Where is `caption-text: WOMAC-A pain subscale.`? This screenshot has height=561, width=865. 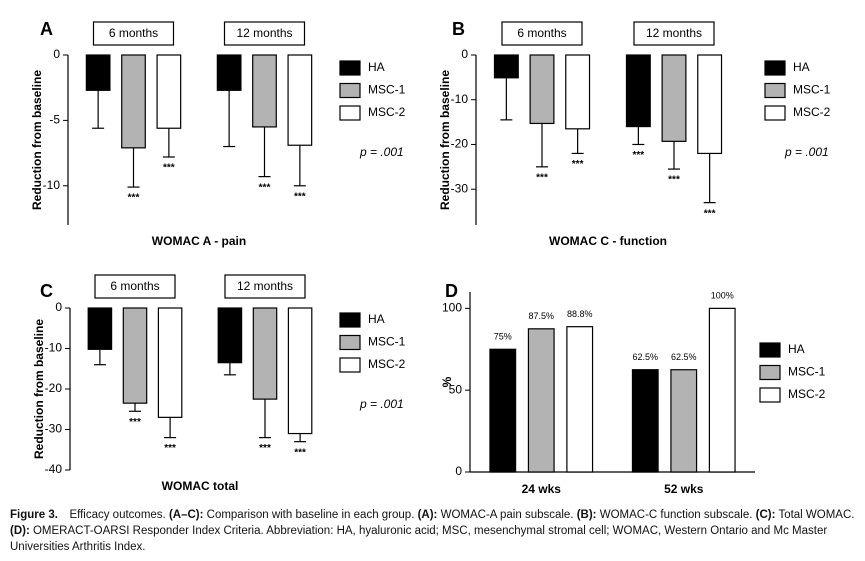
caption-text: WOMAC-A pain subscale. is located at coordinates (507, 515).